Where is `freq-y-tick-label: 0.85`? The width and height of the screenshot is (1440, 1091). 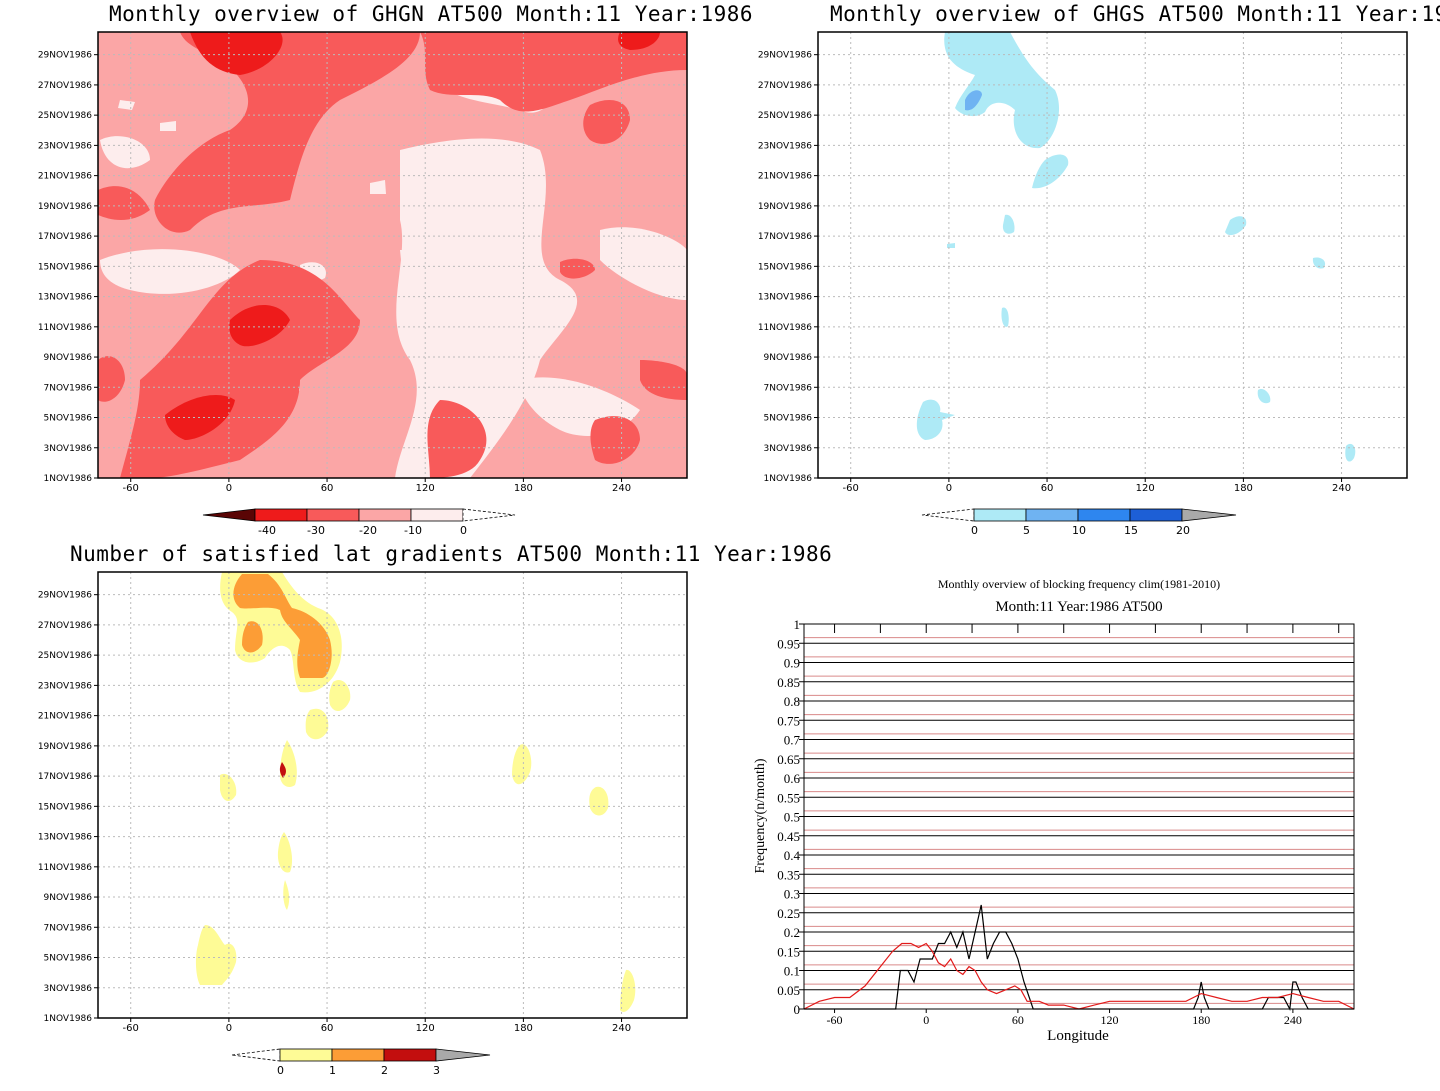
freq-y-tick-label: 0.85 is located at coordinates (788, 682).